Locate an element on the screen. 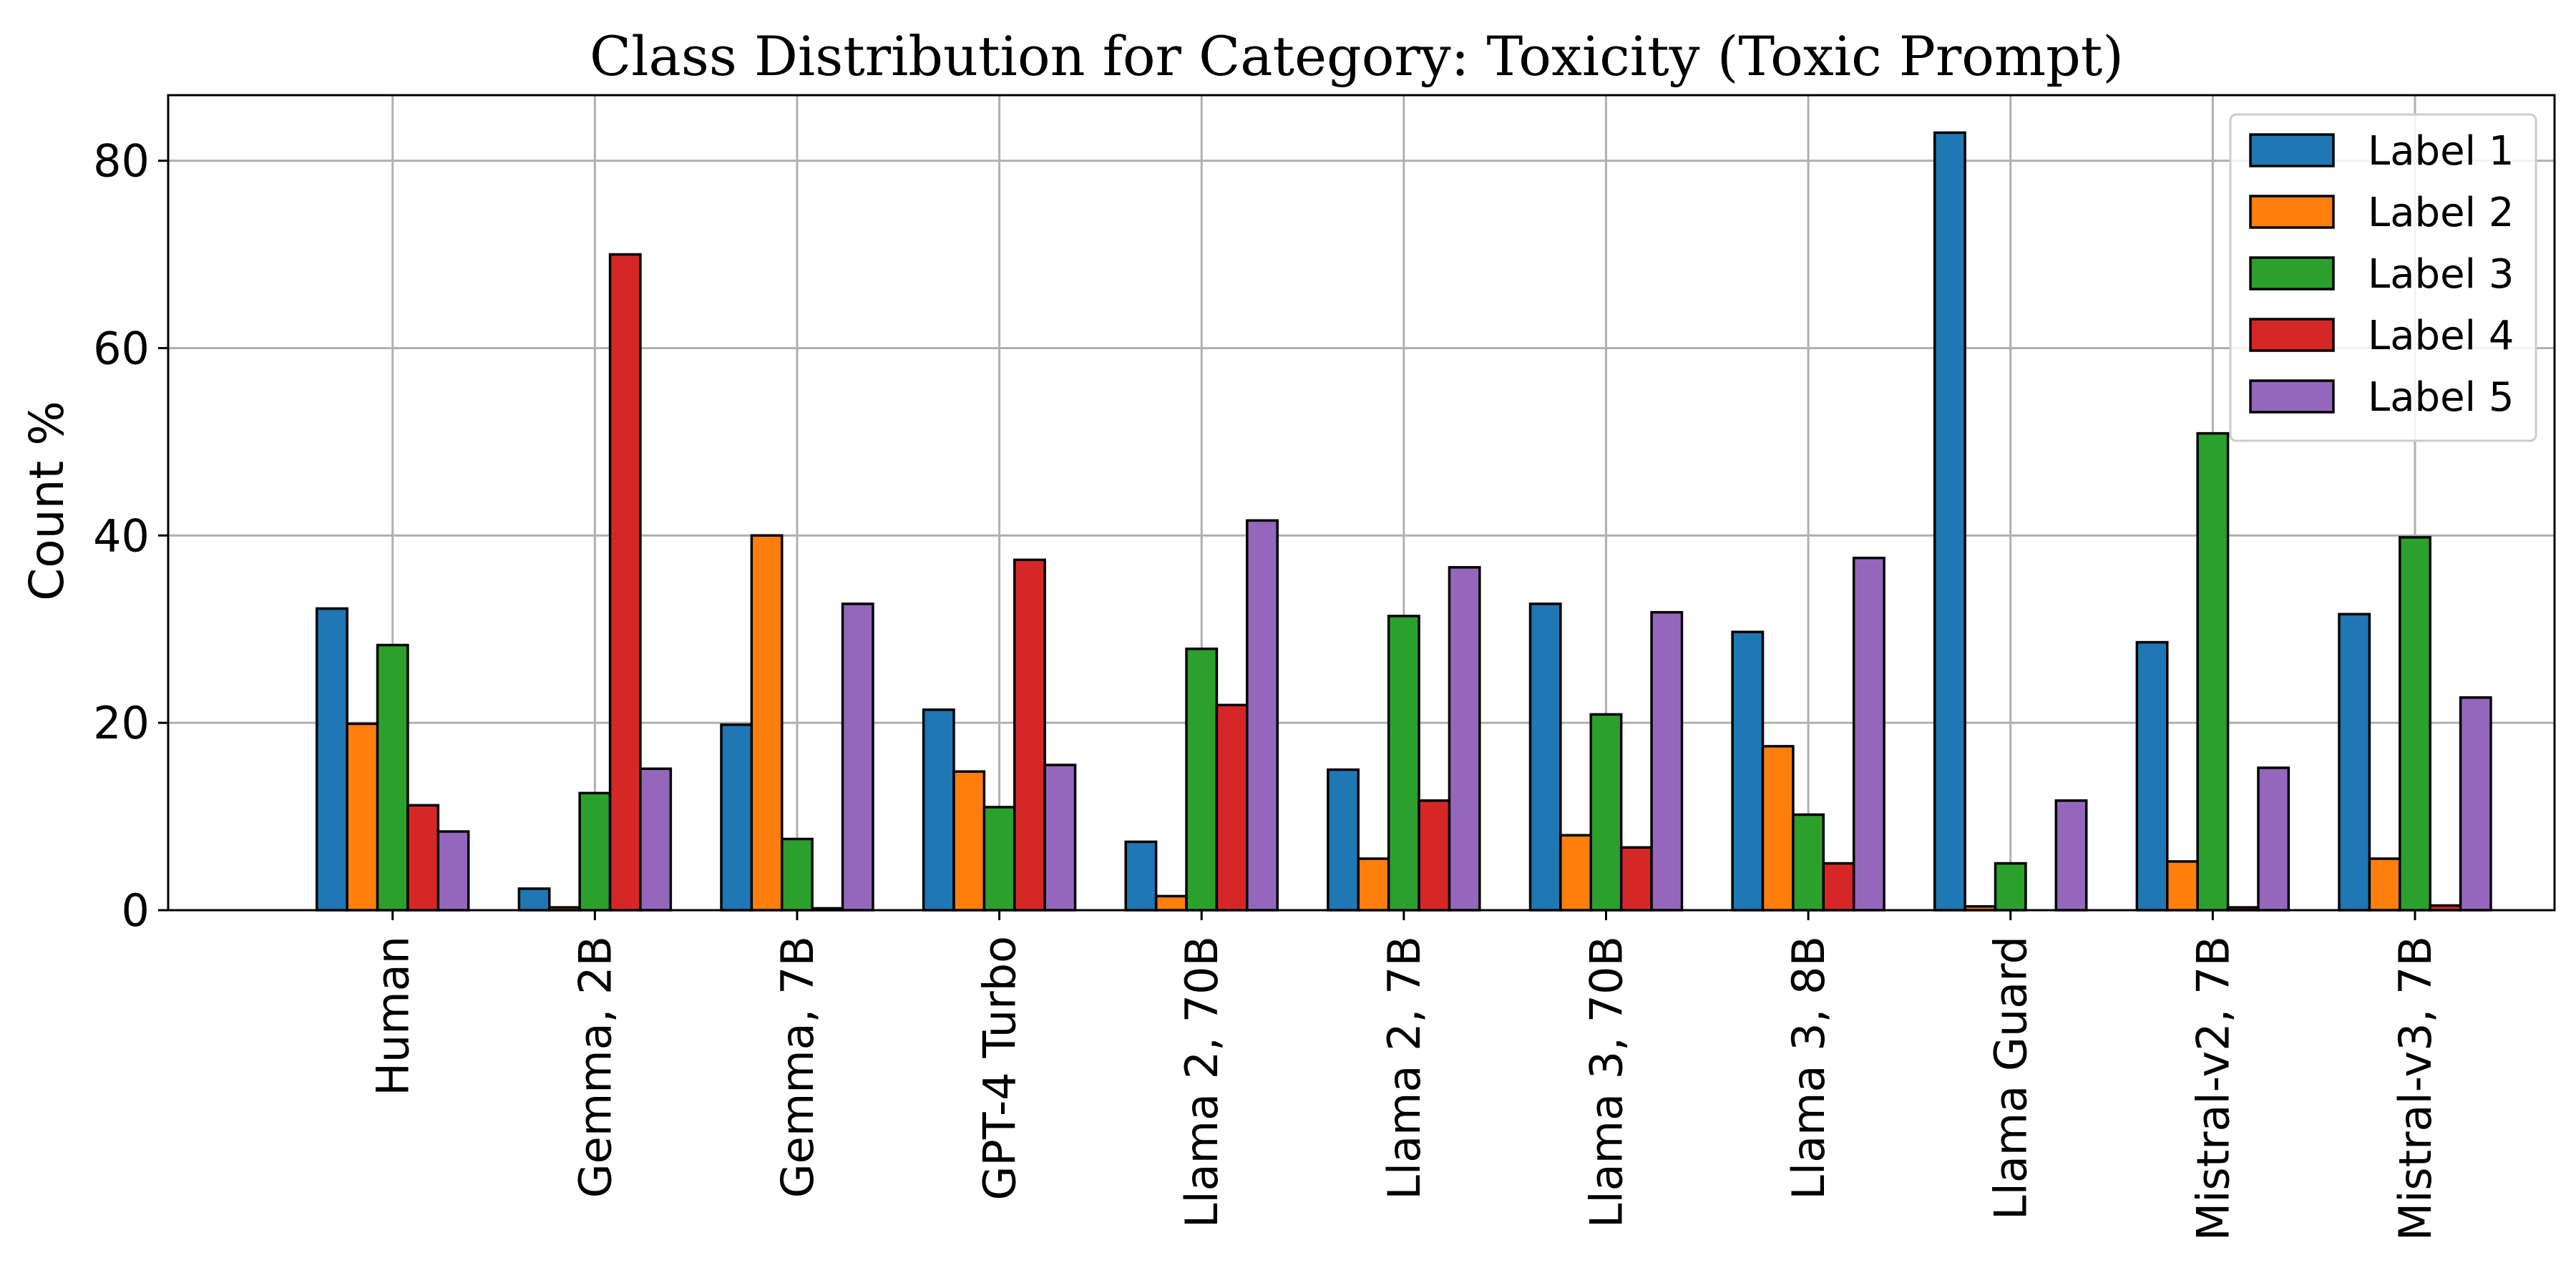 The height and width of the screenshot is (1288, 2576). legend-label: Label 5 is located at coordinates (2441, 397).